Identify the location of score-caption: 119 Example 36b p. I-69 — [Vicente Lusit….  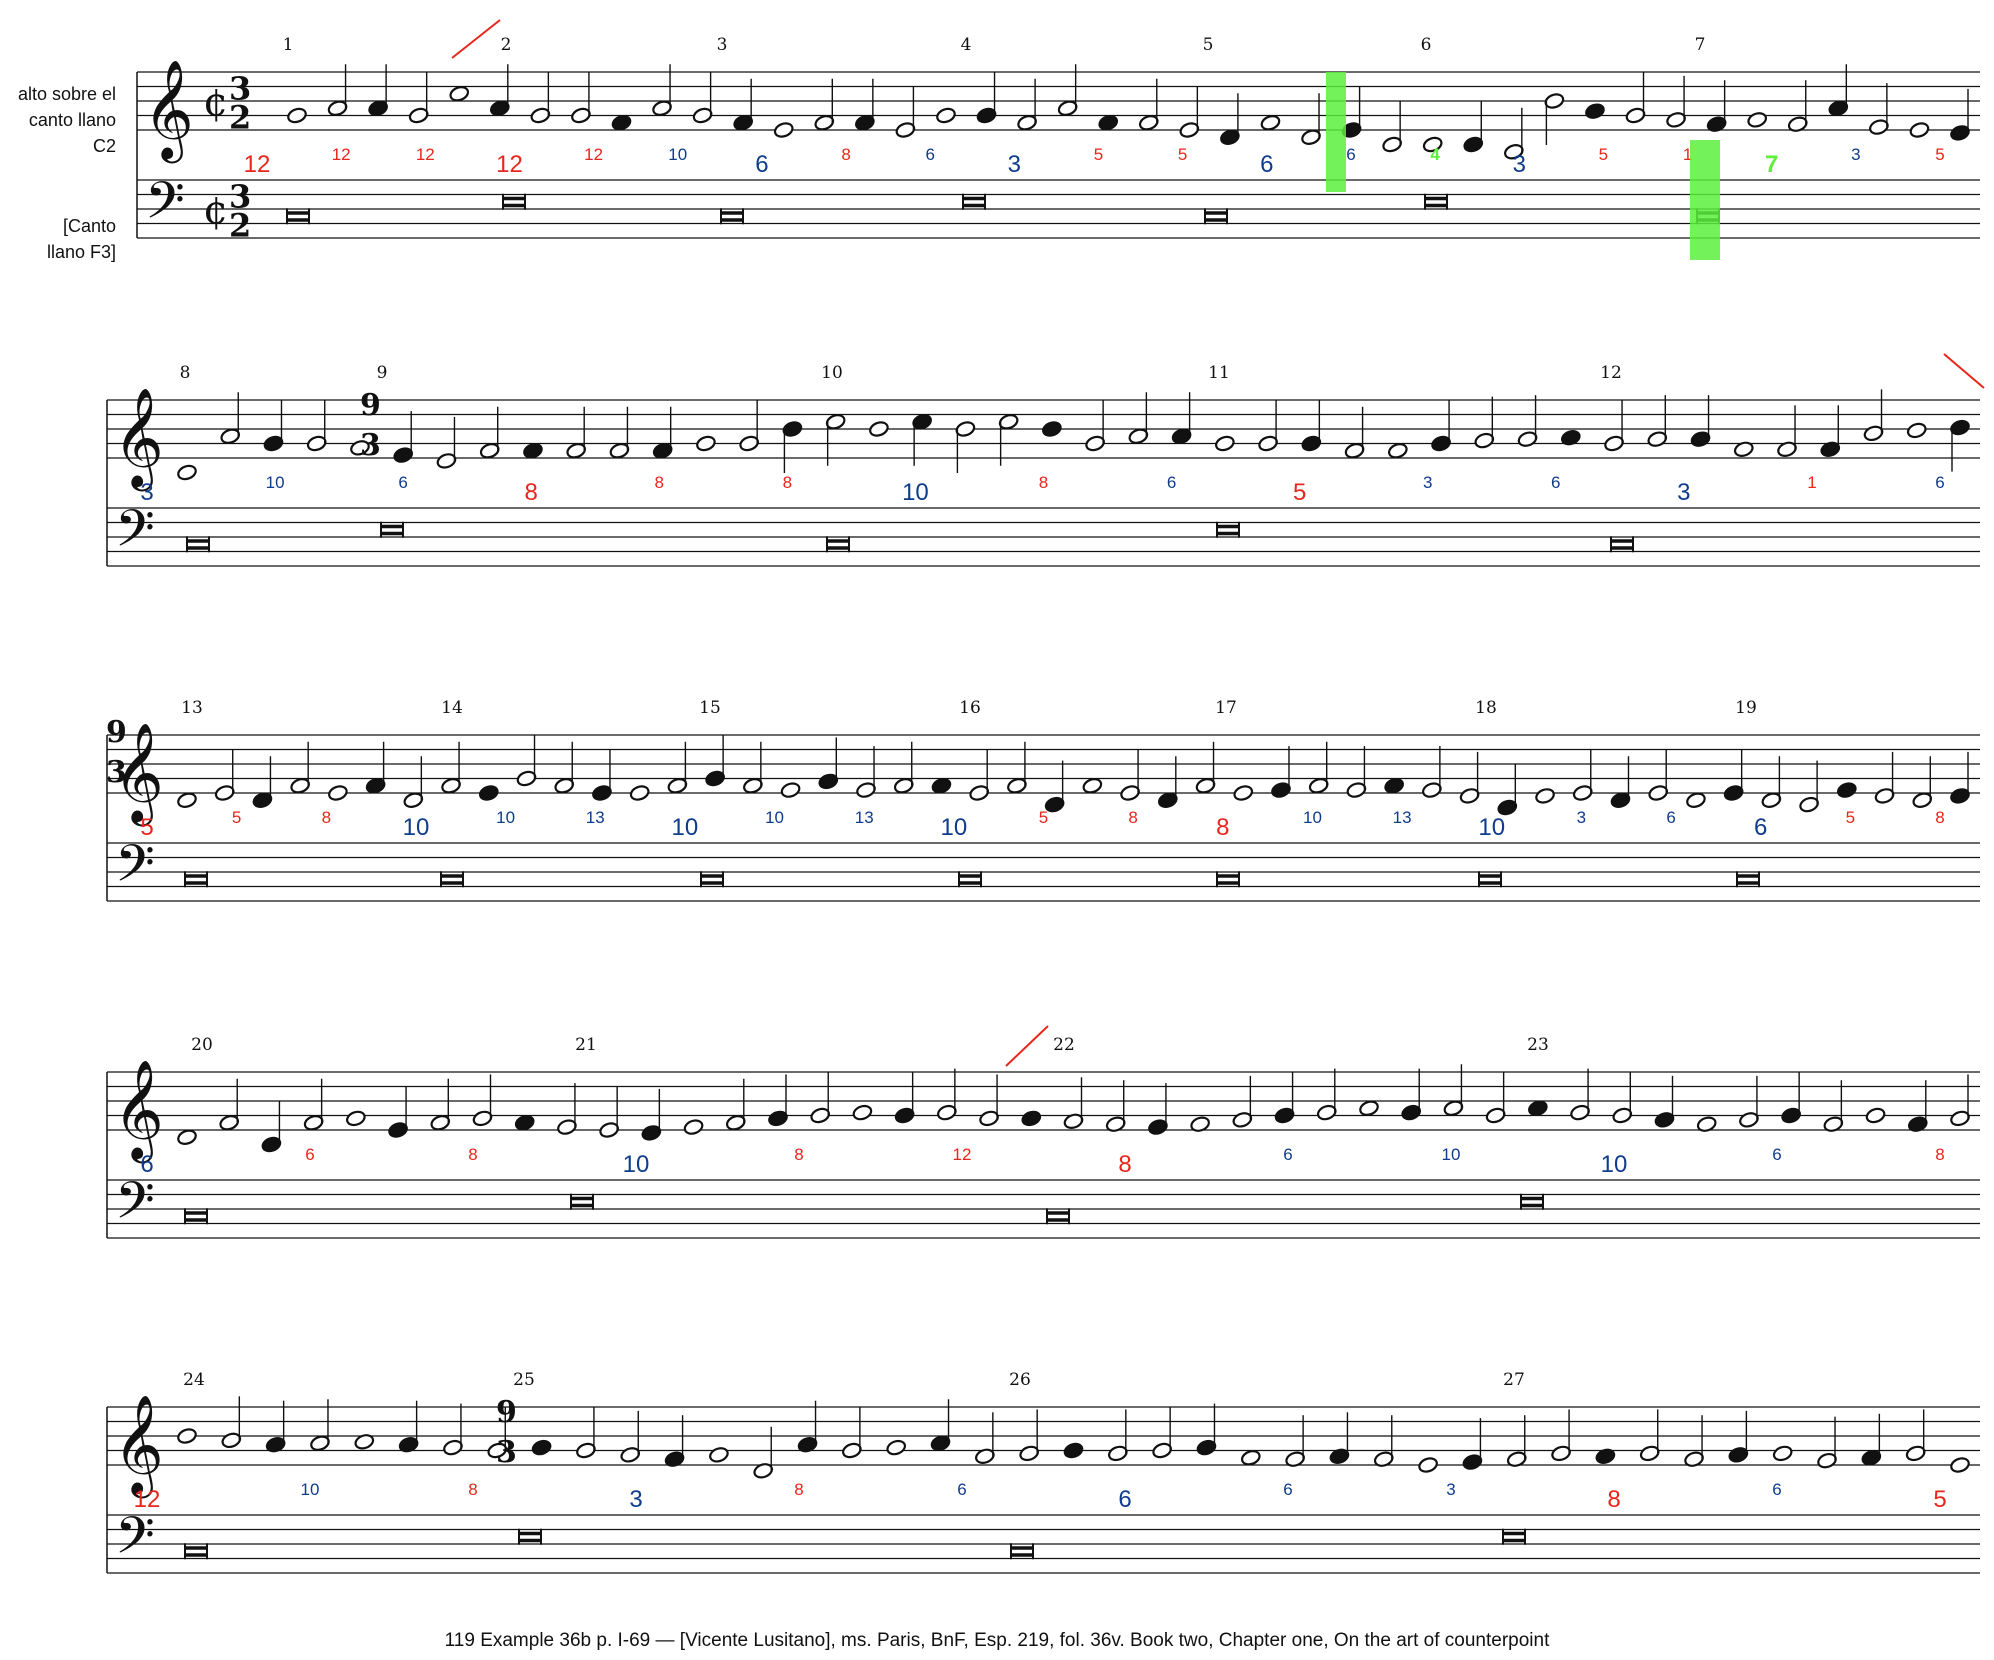
(997, 1640).